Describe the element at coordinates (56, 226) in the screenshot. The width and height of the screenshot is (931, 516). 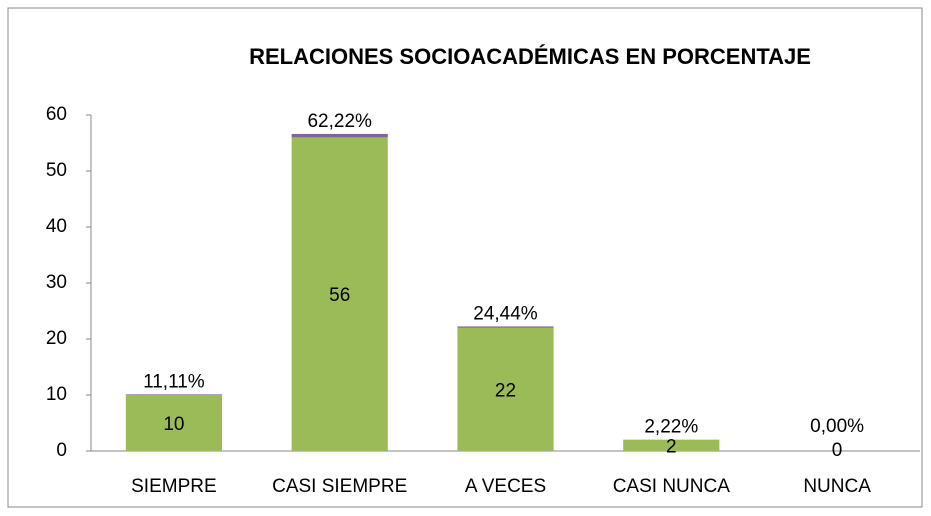
I see `y-tick-label: 40` at that location.